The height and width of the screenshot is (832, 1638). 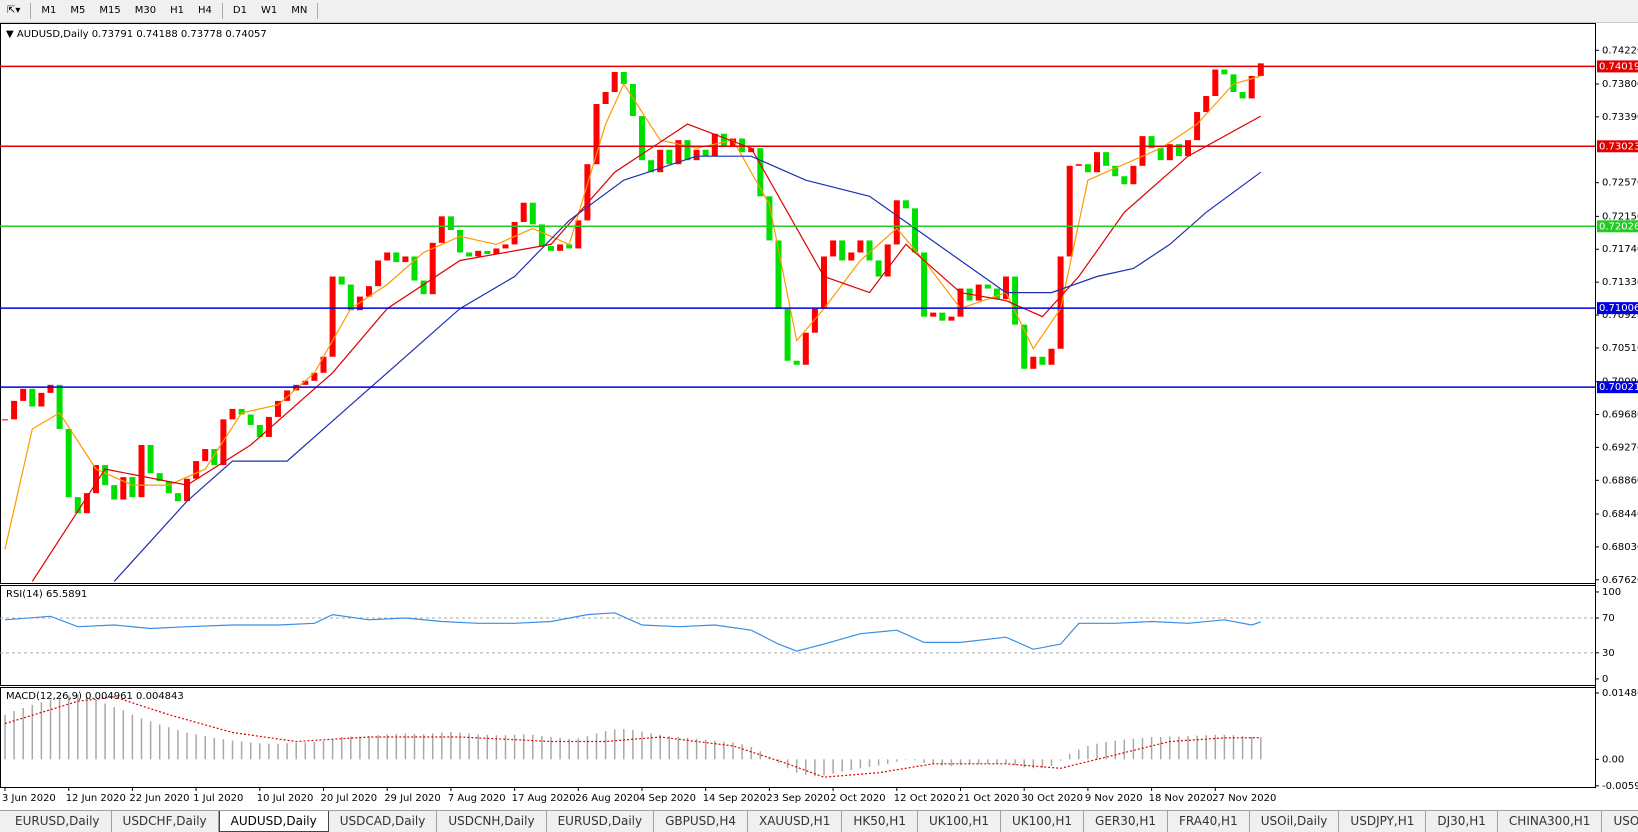 I want to click on level-label: 0.70021, so click(x=1618, y=387).